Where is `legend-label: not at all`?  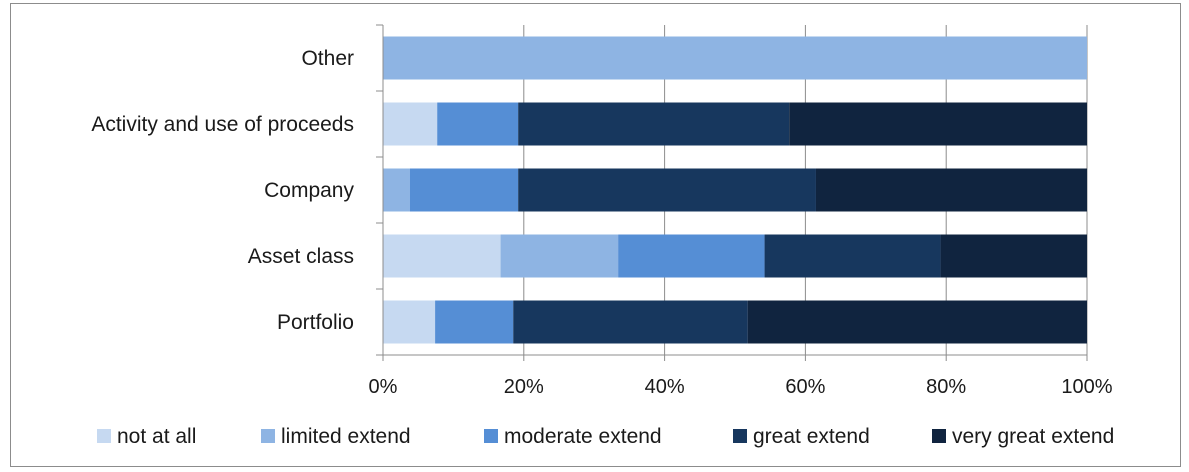
legend-label: not at all is located at coordinates (156, 436).